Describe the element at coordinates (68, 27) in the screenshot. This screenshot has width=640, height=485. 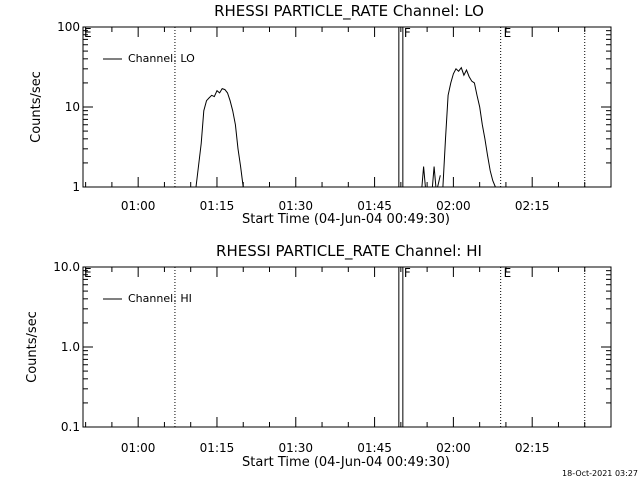
I see `panel-lo-ytick-label: 100` at that location.